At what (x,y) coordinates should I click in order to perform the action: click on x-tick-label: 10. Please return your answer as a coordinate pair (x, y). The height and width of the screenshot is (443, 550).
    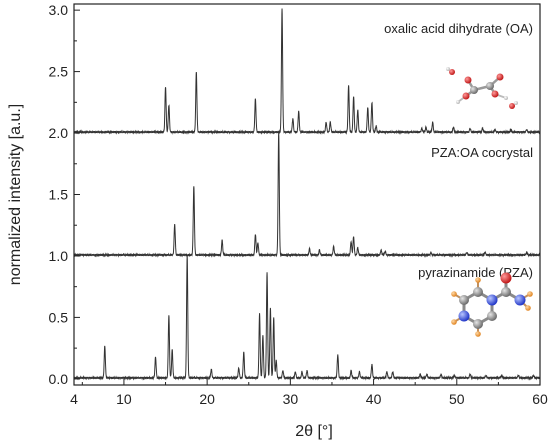
    Looking at the image, I should click on (124, 399).